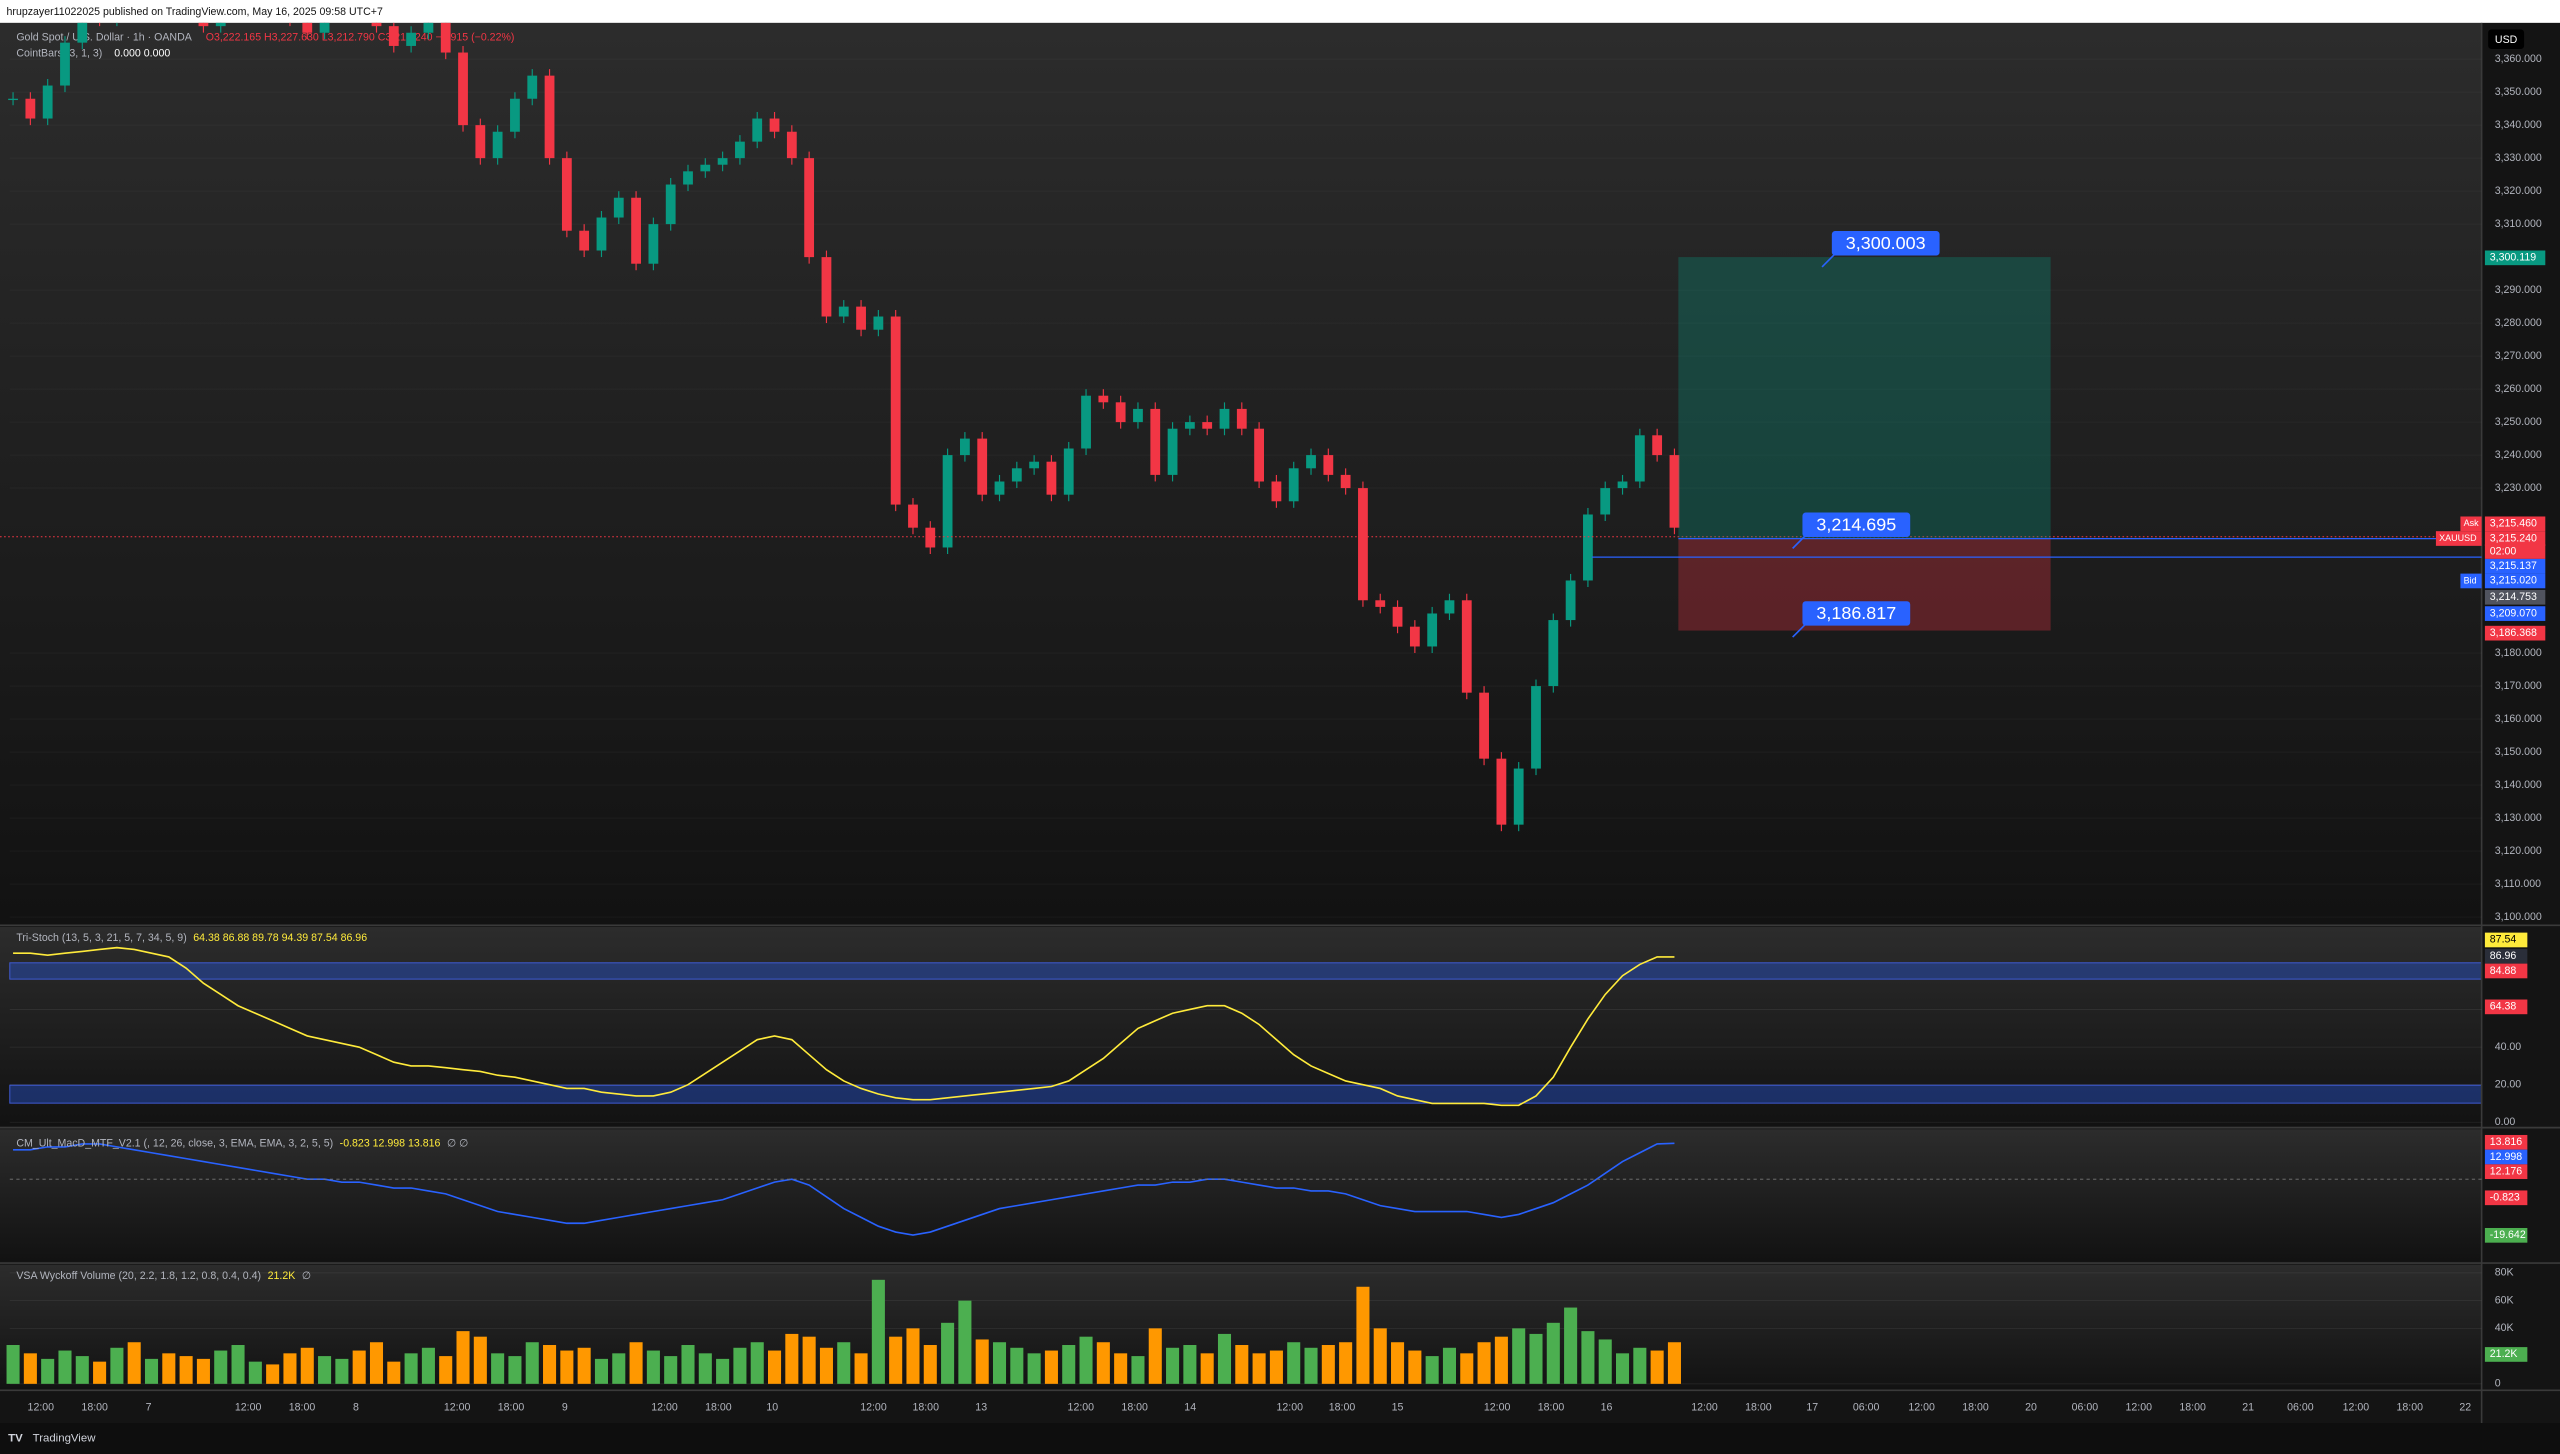 Image resolution: width=2560 pixels, height=1454 pixels. I want to click on position-label: 3,186.817, so click(1856, 613).